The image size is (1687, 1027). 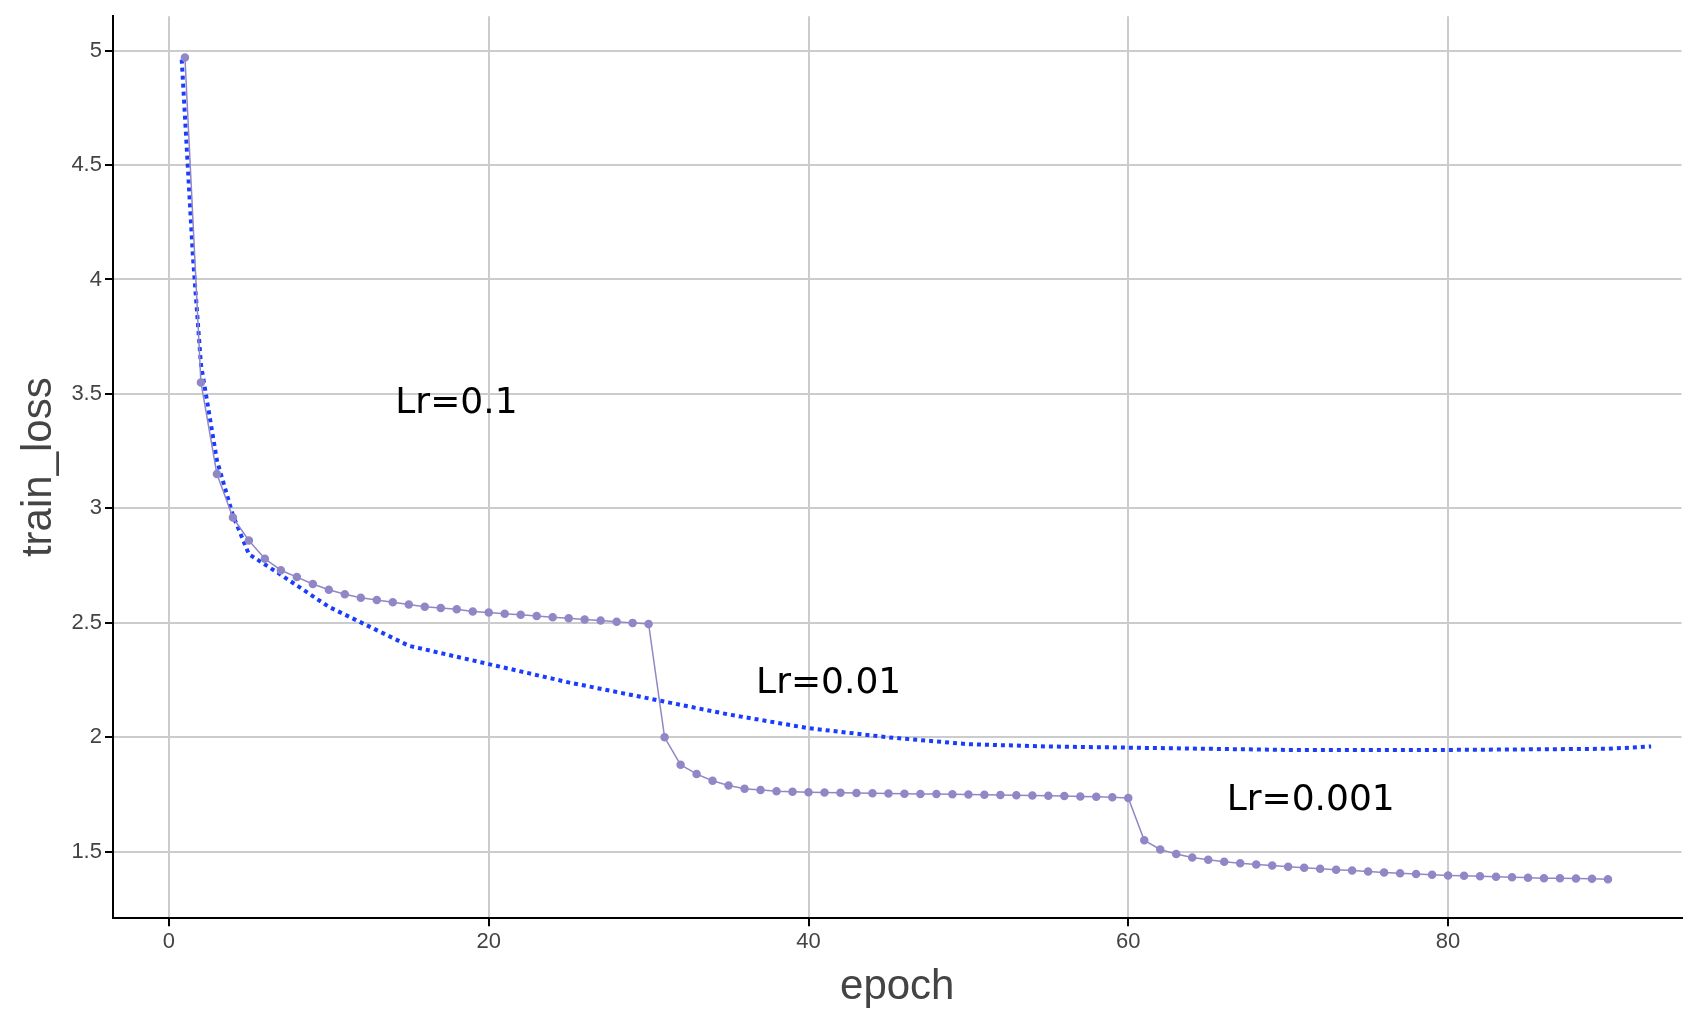 What do you see at coordinates (86, 164) in the screenshot?
I see `y-tick-label: 4.5` at bounding box center [86, 164].